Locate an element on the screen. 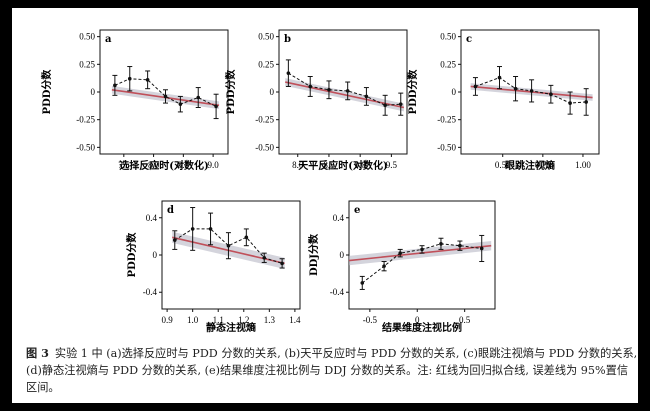  regression-line is located at coordinates (345, 95).